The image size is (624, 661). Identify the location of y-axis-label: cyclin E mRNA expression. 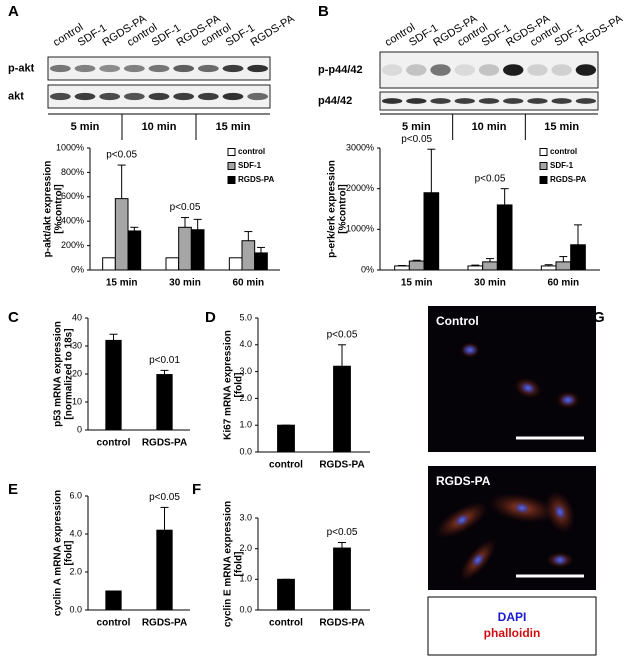
(228, 564).